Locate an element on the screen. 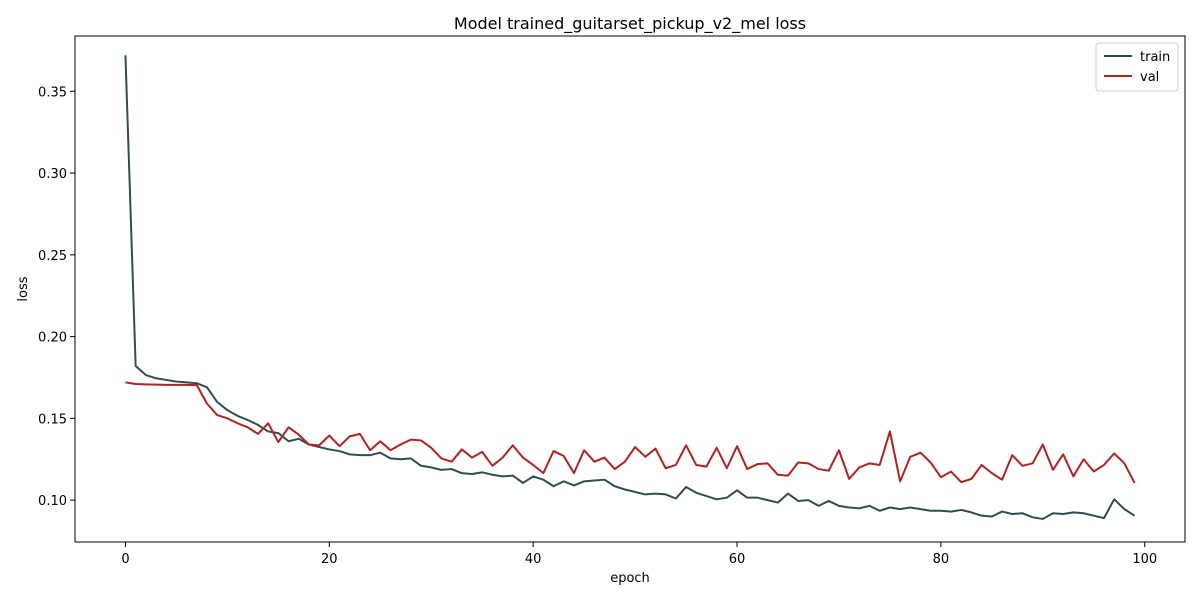 The width and height of the screenshot is (1200, 604). y-axis-label: loss is located at coordinates (23, 288).